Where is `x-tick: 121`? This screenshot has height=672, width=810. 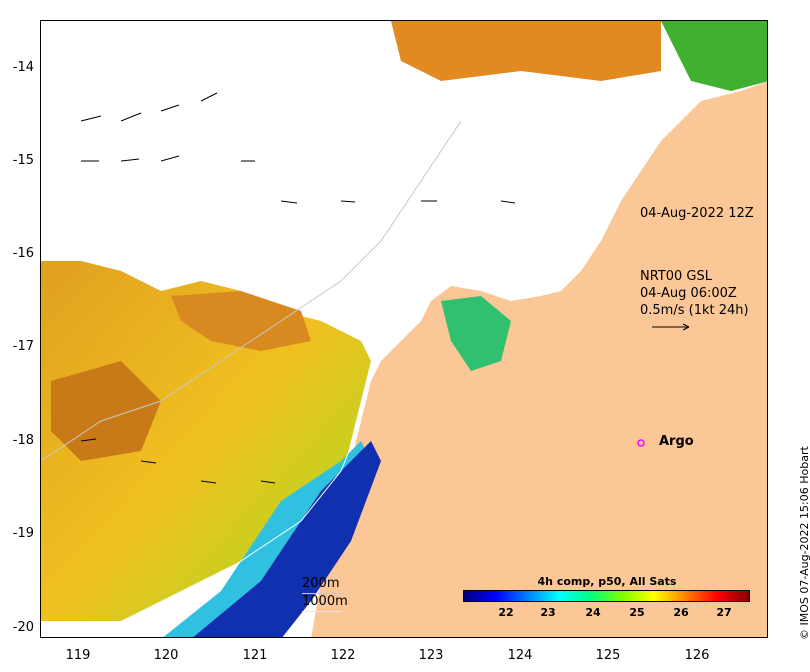
x-tick: 121 is located at coordinates (255, 655).